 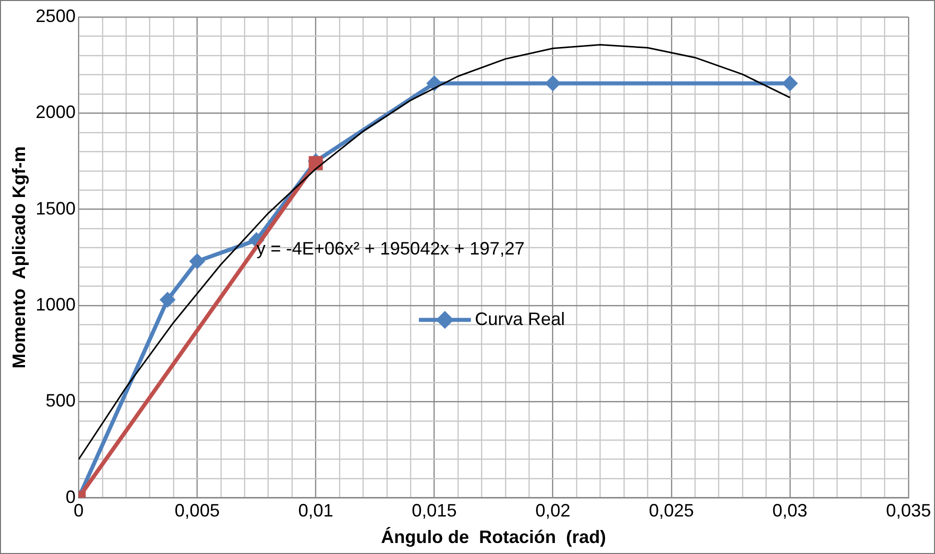 I want to click on x-tick-label: 0,035, so click(x=908, y=510).